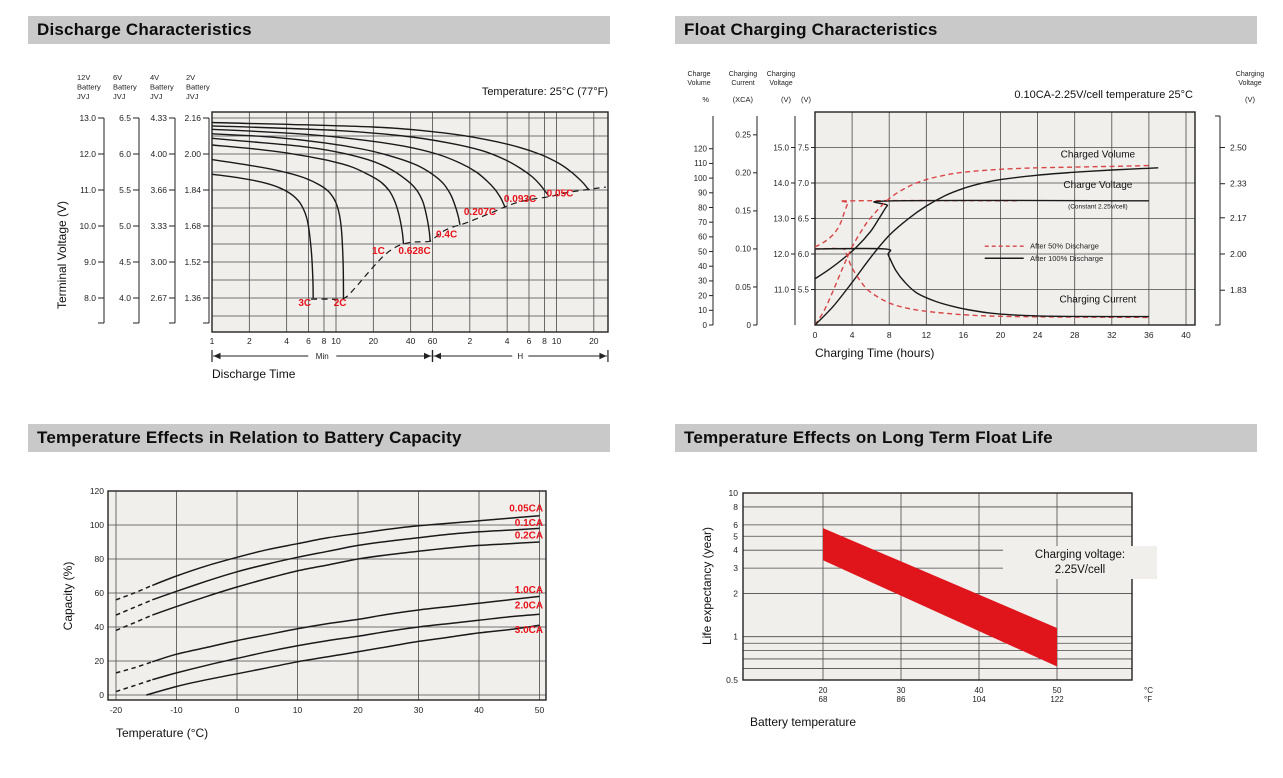 This screenshot has height=778, width=1283. What do you see at coordinates (87, 118) in the screenshot?
I see `scale-tick-label: 13.0` at bounding box center [87, 118].